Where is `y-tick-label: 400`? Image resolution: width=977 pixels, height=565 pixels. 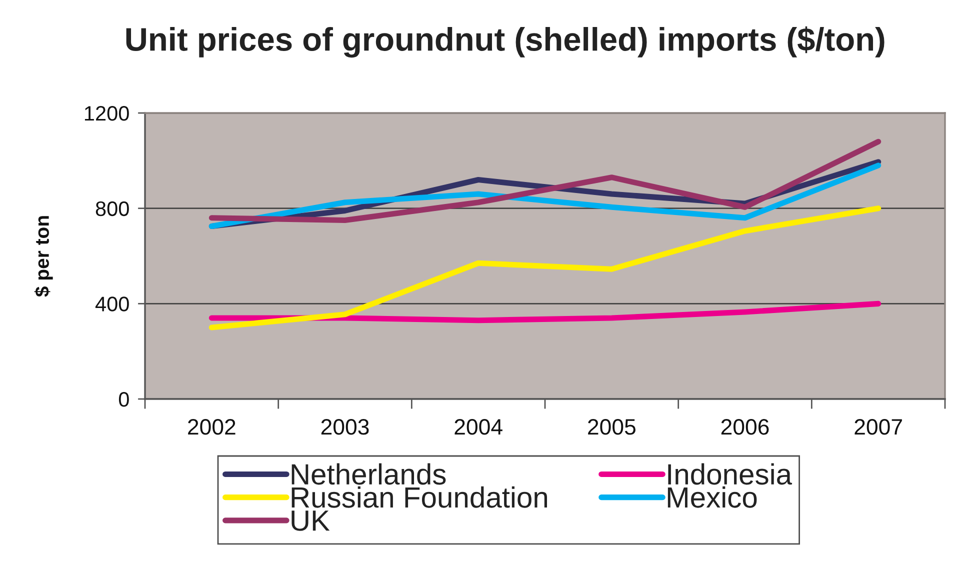
y-tick-label: 400 is located at coordinates (112, 304).